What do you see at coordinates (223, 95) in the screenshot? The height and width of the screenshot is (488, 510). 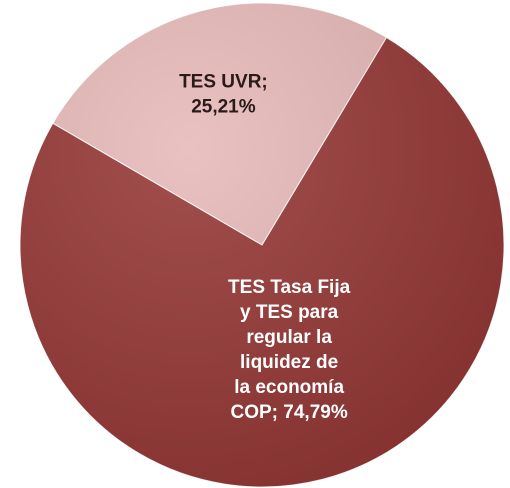 I see `slice-label: TES UVR; 25,21%` at bounding box center [223, 95].